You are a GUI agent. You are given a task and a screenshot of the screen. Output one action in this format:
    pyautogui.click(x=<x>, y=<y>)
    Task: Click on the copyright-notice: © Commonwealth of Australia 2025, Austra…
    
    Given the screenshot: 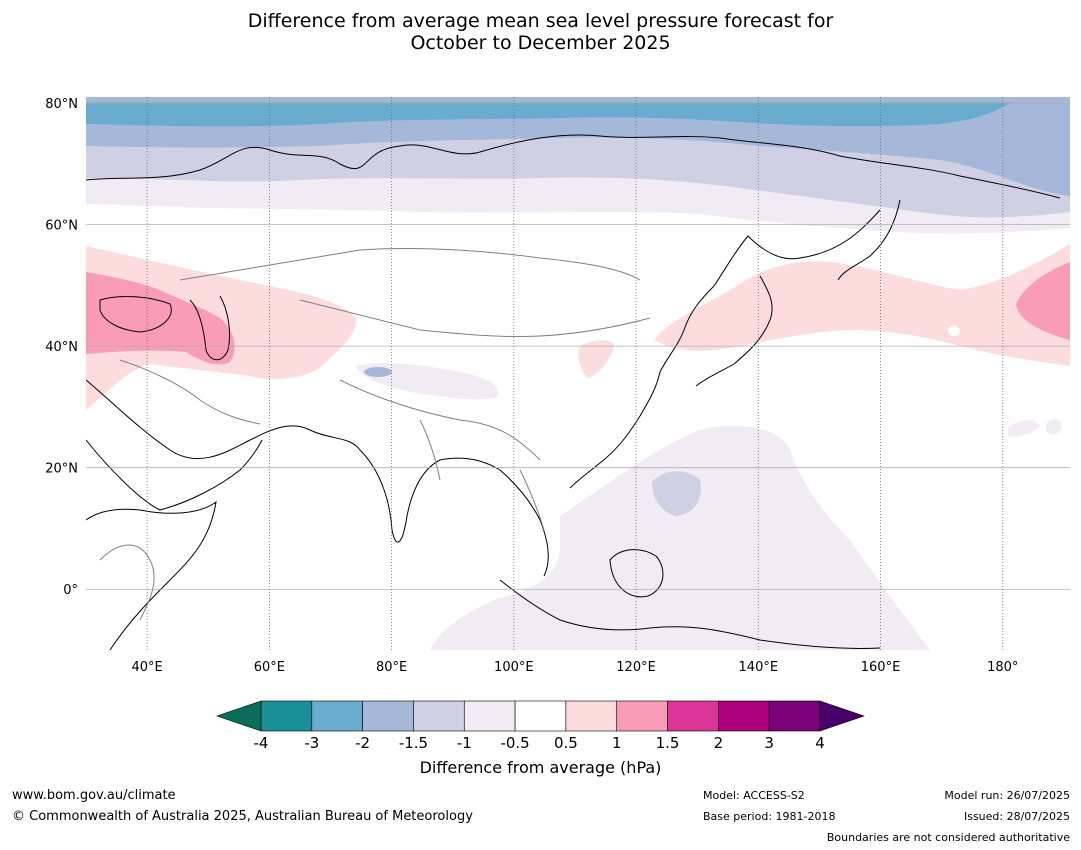 What is the action you would take?
    pyautogui.click(x=242, y=816)
    